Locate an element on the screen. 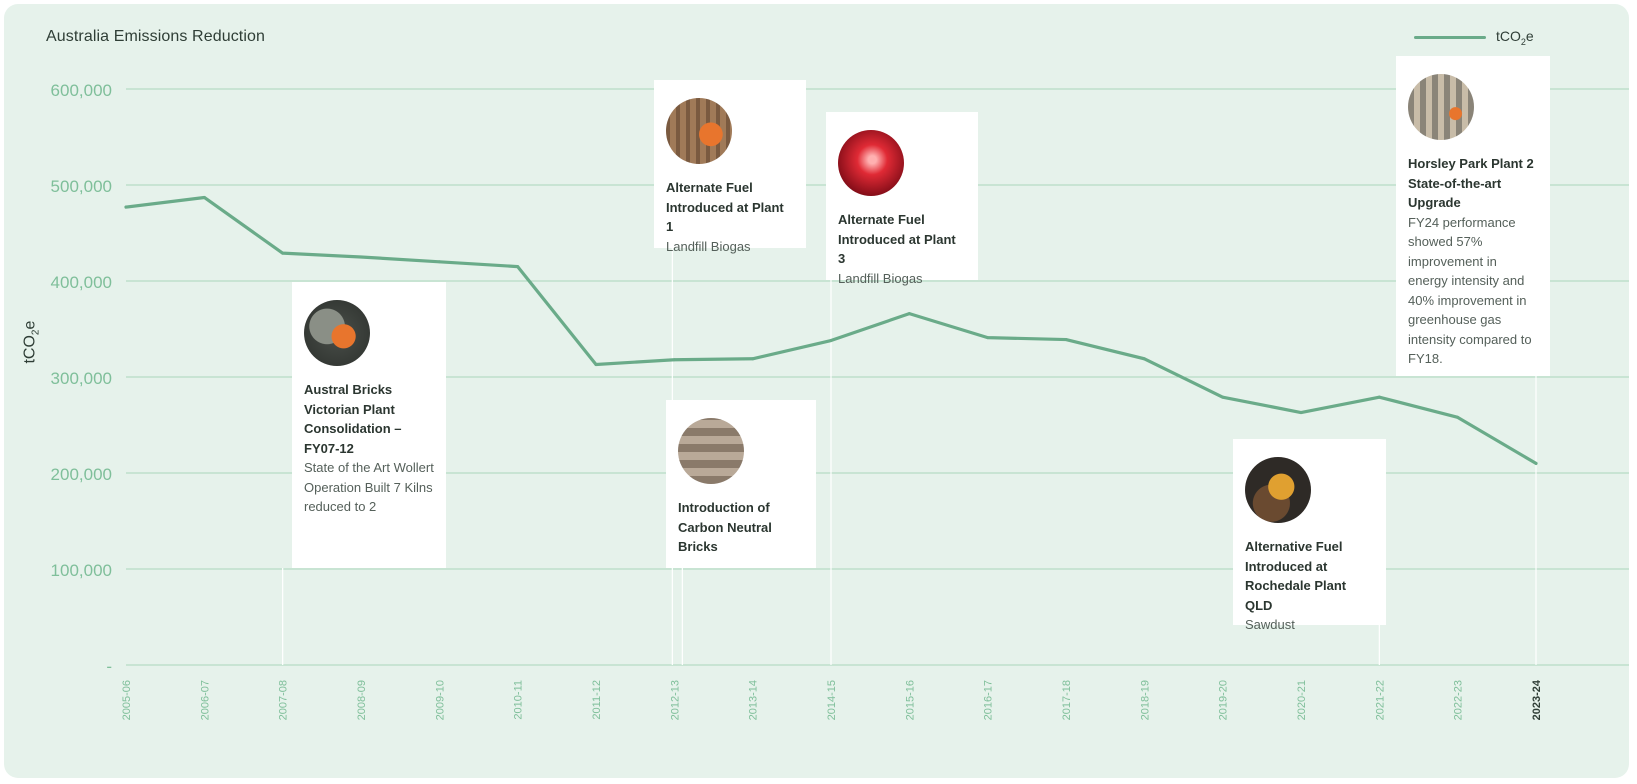 Image resolution: width=1637 pixels, height=784 pixels. x-tick-label: 2021-22 is located at coordinates (1380, 700).